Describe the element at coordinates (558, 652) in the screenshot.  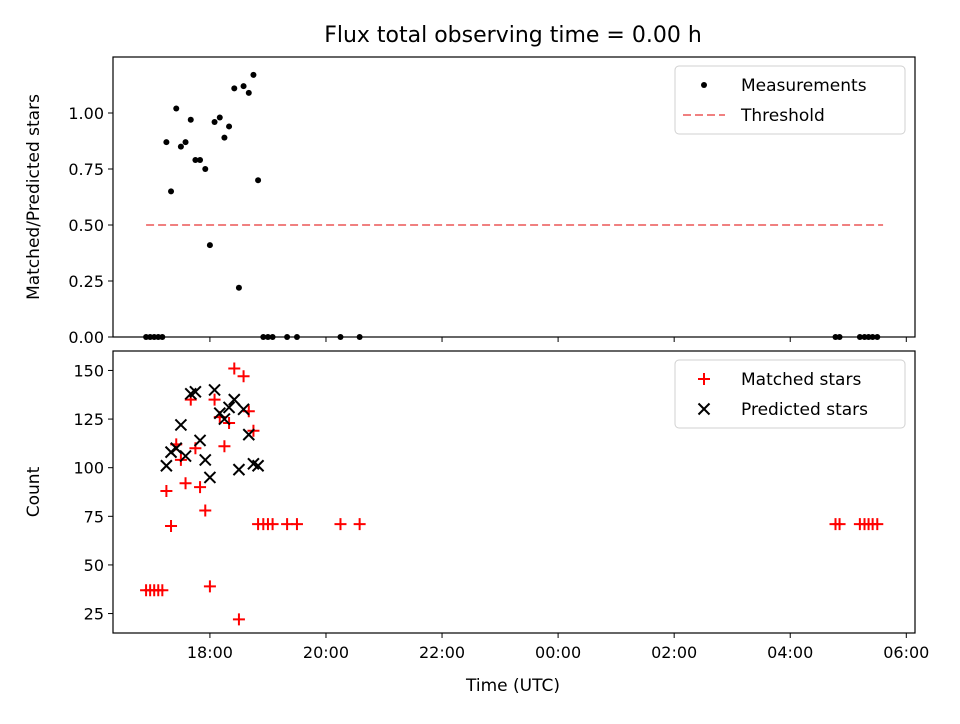
I see `x-tick-label: 00:00` at that location.